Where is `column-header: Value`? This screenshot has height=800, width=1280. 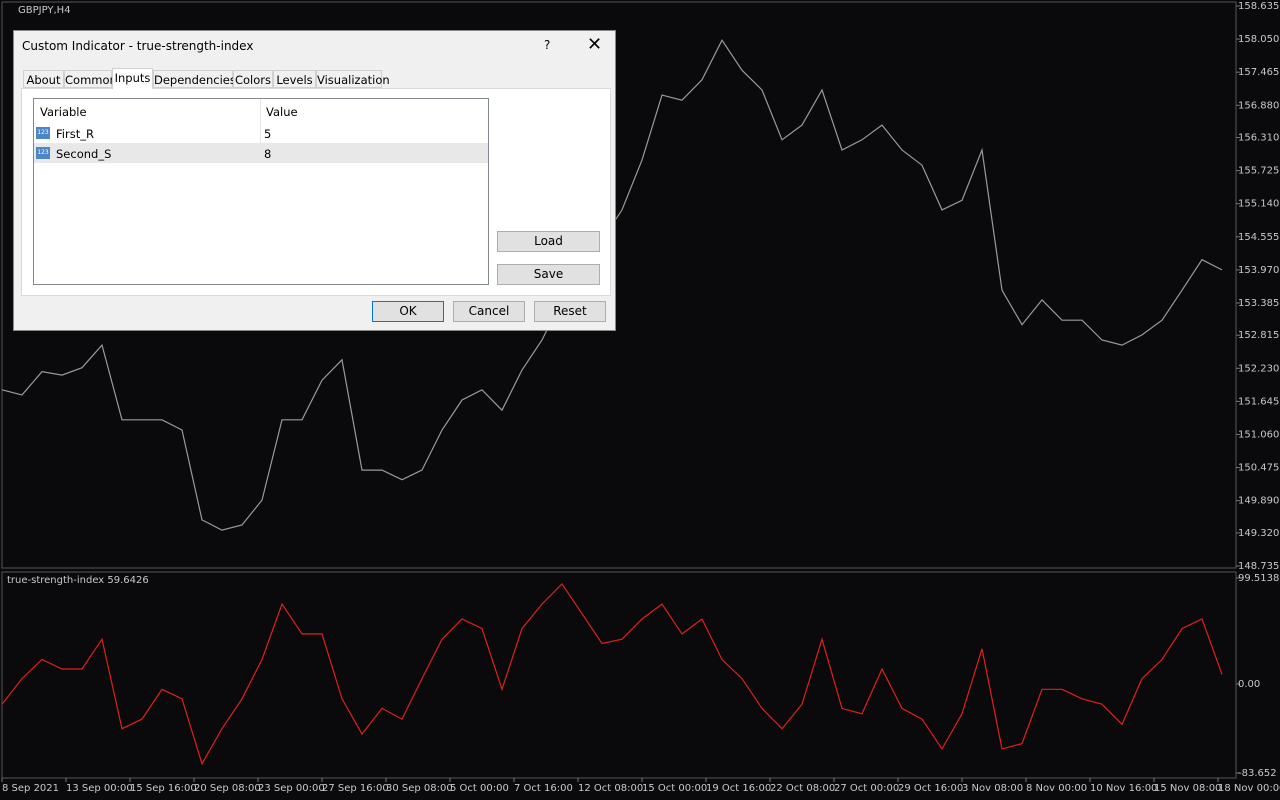
column-header: Value is located at coordinates (282, 112).